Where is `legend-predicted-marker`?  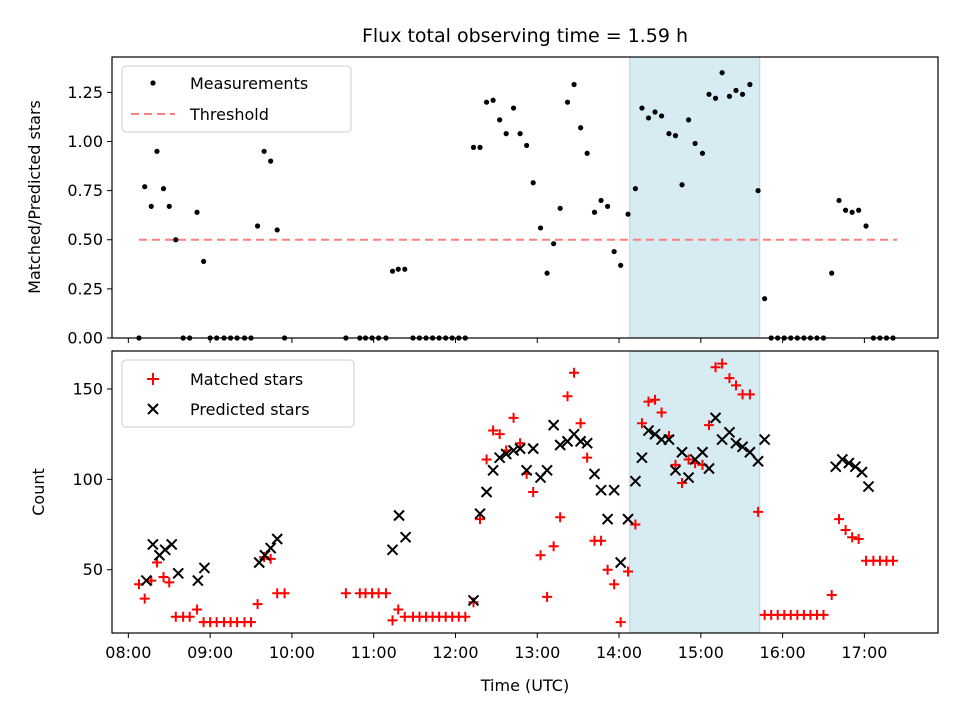 legend-predicted-marker is located at coordinates (153, 409).